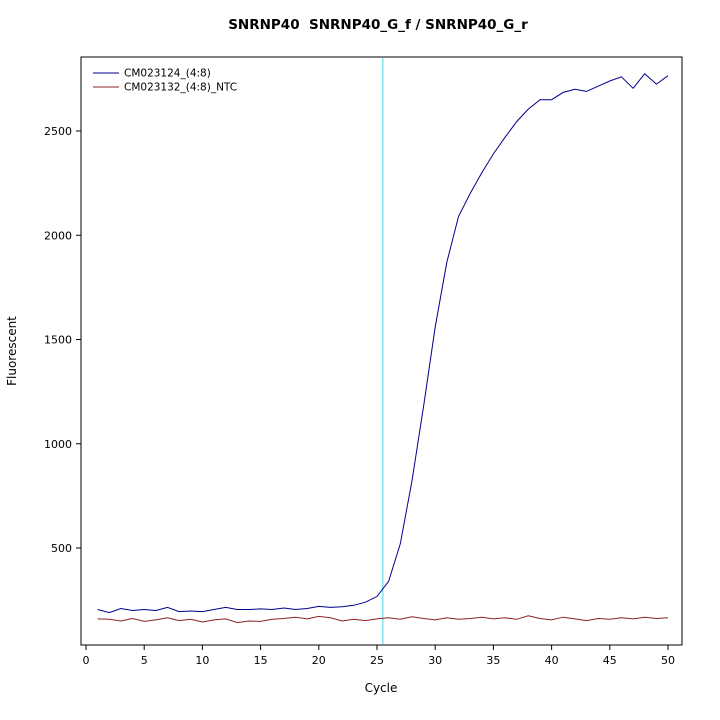  What do you see at coordinates (202, 660) in the screenshot?
I see `x-tick-label: 10` at bounding box center [202, 660].